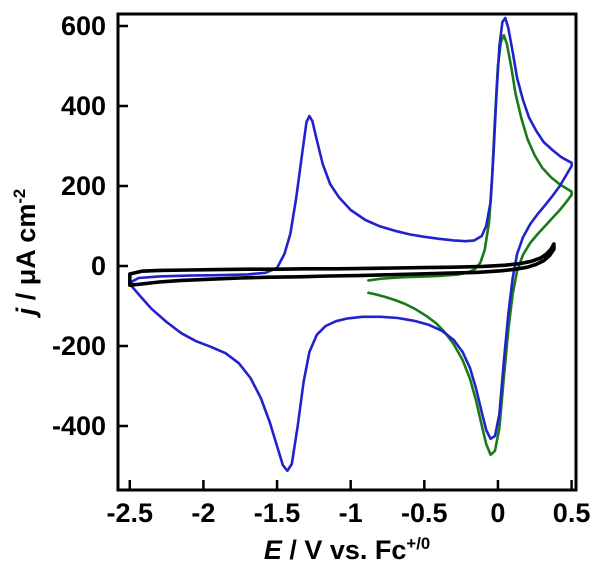 The image size is (600, 578). I want to click on black-cv-curve, so click(342, 265).